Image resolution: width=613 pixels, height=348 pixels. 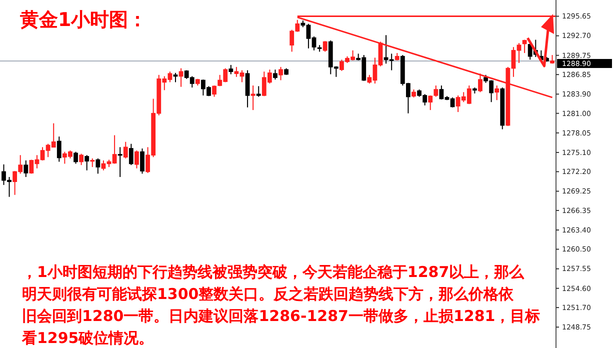 What do you see at coordinates (83, 20) in the screenshot?
I see `text: 黄金1小时图：` at bounding box center [83, 20].